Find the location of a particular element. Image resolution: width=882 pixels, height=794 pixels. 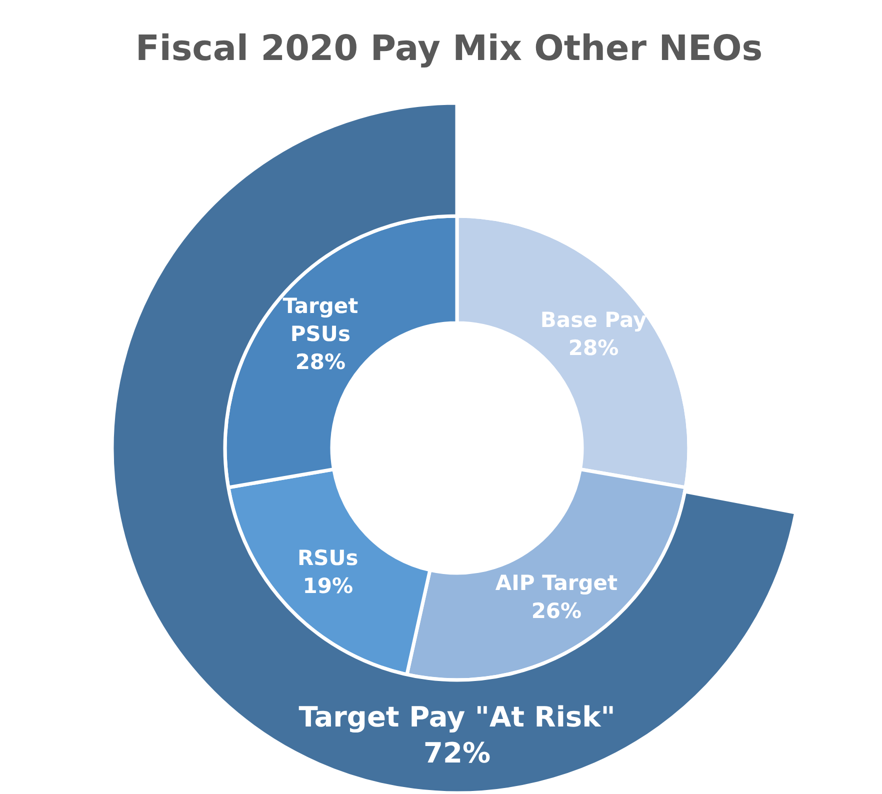

slice-label: RSUs is located at coordinates (327, 558).